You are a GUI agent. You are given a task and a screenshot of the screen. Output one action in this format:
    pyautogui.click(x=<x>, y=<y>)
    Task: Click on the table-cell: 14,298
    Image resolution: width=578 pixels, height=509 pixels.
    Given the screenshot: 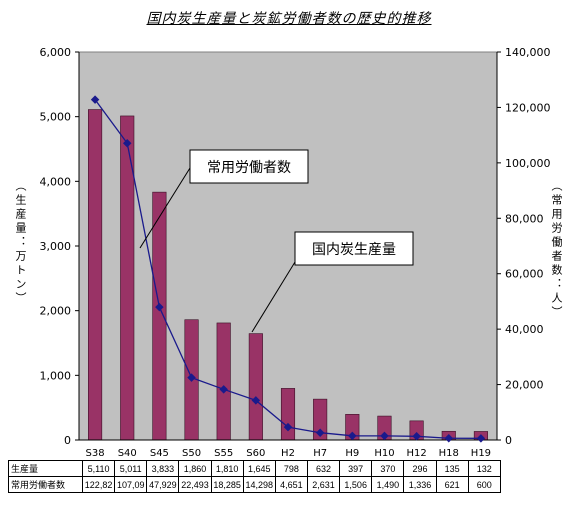 What is the action you would take?
    pyautogui.click(x=259, y=484)
    